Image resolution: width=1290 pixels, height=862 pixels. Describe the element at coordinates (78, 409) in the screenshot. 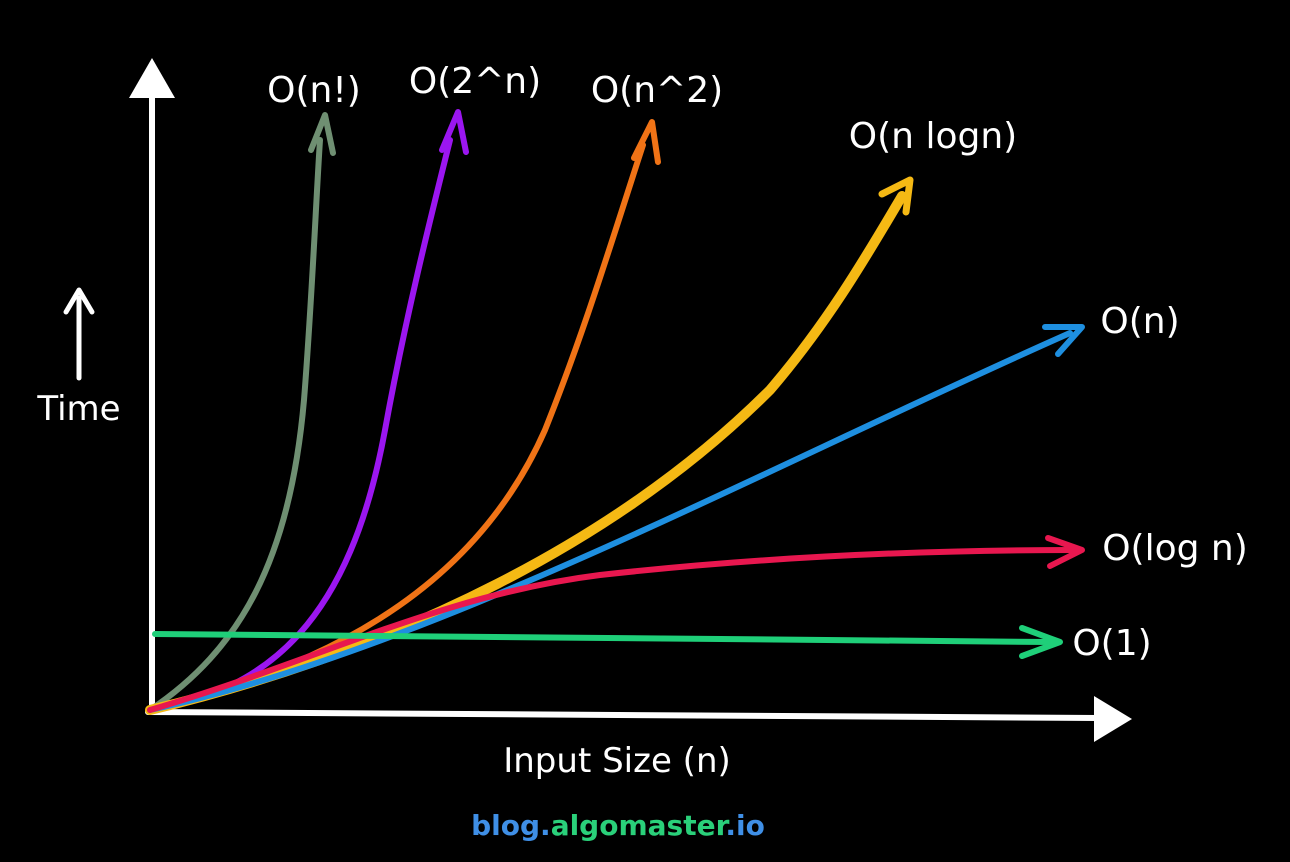

I see `y-axis-title: Time` at that location.